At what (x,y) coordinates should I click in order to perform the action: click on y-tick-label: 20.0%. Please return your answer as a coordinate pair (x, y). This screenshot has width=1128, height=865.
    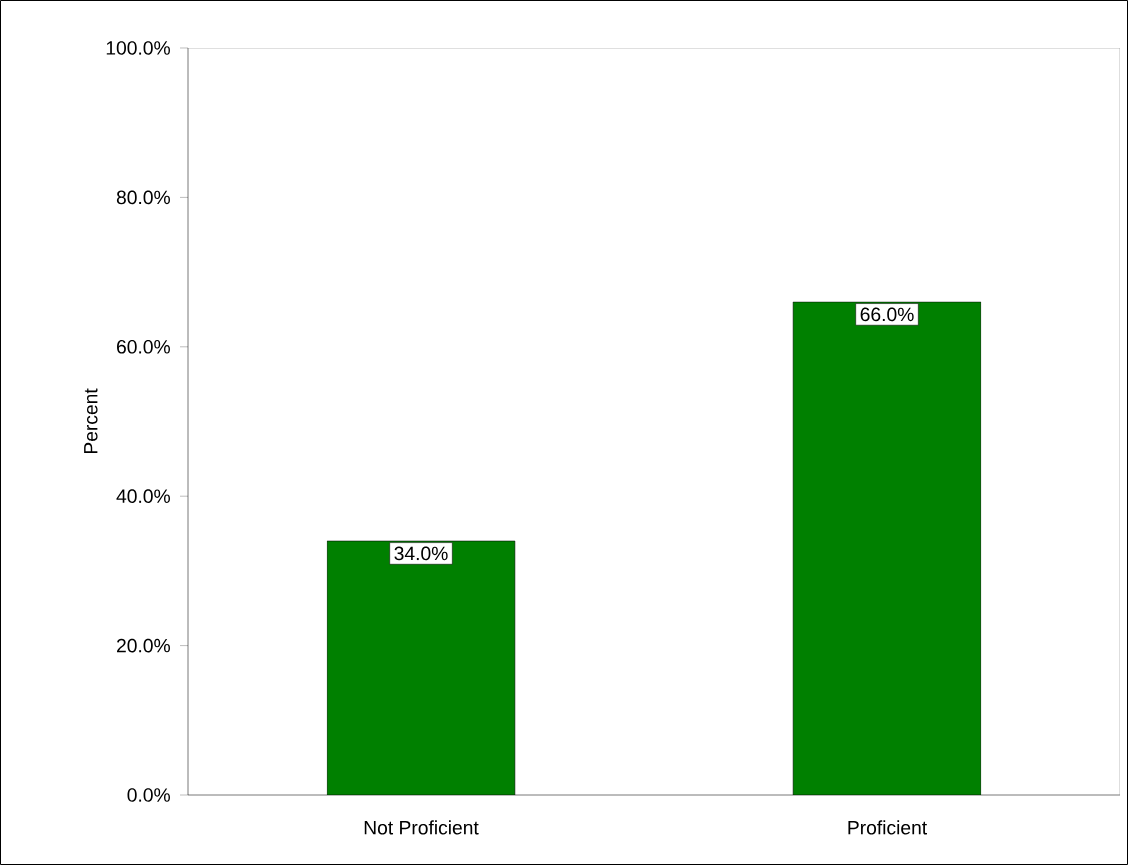
    Looking at the image, I should click on (143, 645).